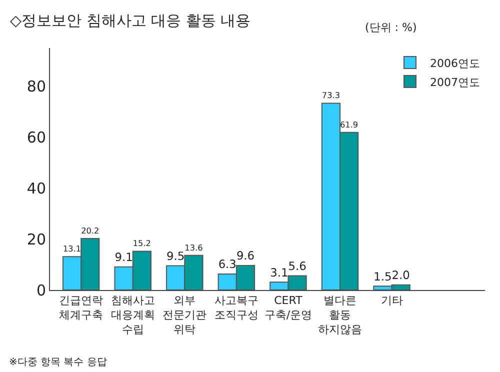 Image resolution: width=500 pixels, height=372 pixels. Describe the element at coordinates (90, 231) in the screenshot. I see `data-label: 20.2` at that location.